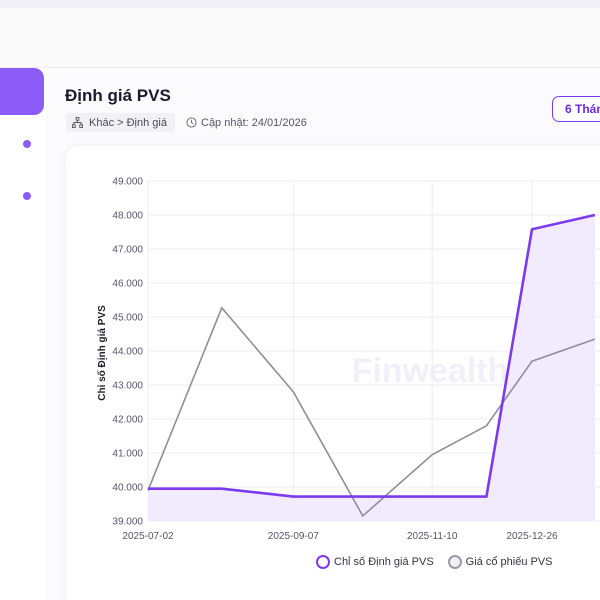 The height and width of the screenshot is (600, 600). Describe the element at coordinates (127, 420) in the screenshot. I see `y-tick-label: 42.000` at that location.